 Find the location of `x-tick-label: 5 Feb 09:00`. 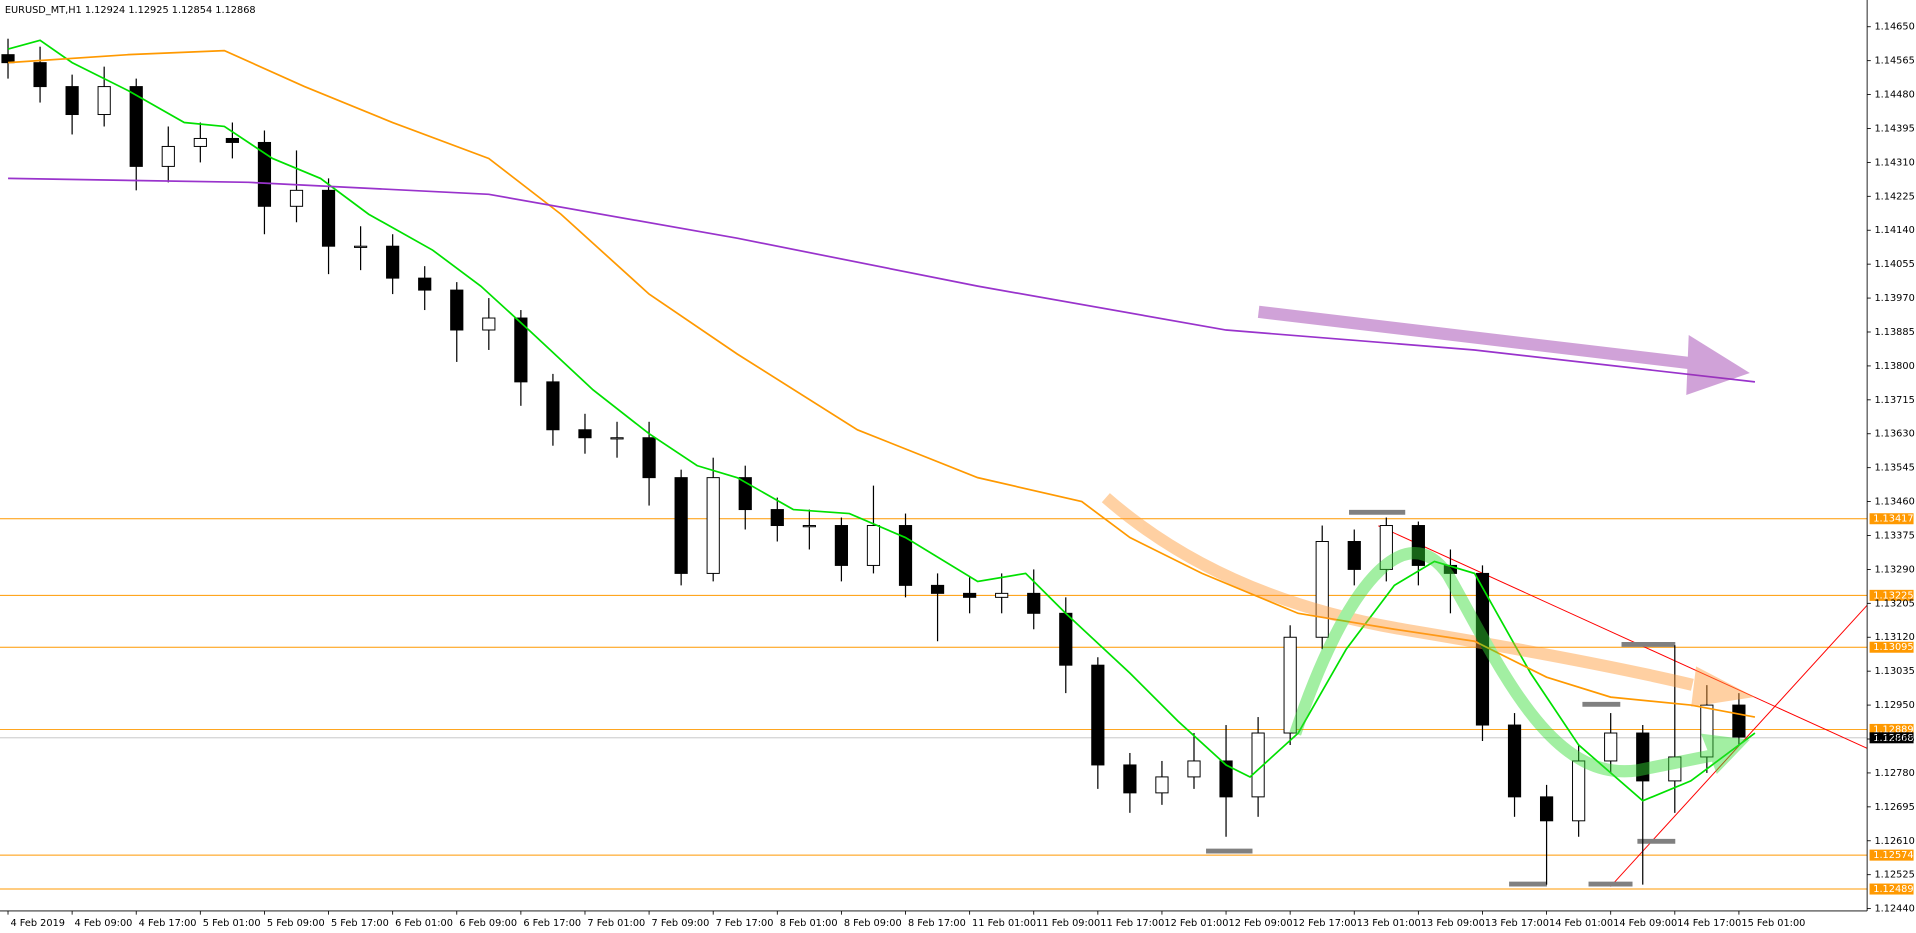

x-tick-label: 5 Feb 09:00 is located at coordinates (296, 923).